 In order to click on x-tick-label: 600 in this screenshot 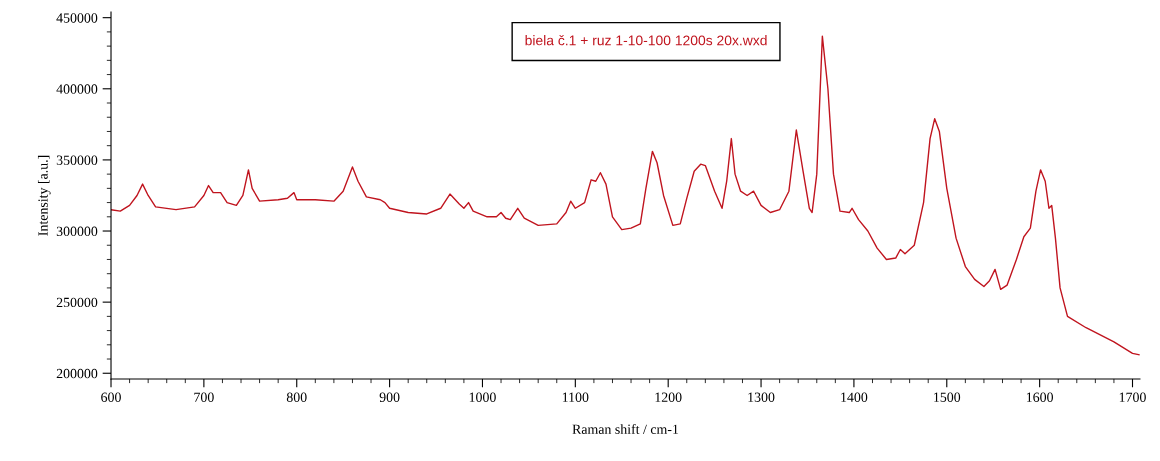, I will do `click(111, 397)`.